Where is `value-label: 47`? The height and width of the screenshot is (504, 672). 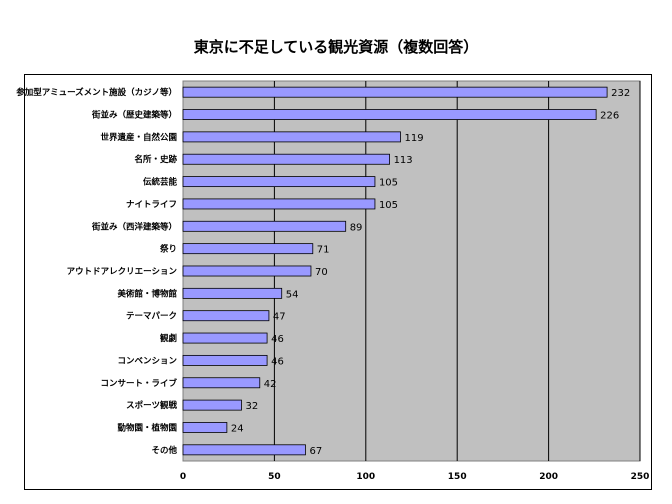 value-label: 47 is located at coordinates (279, 317).